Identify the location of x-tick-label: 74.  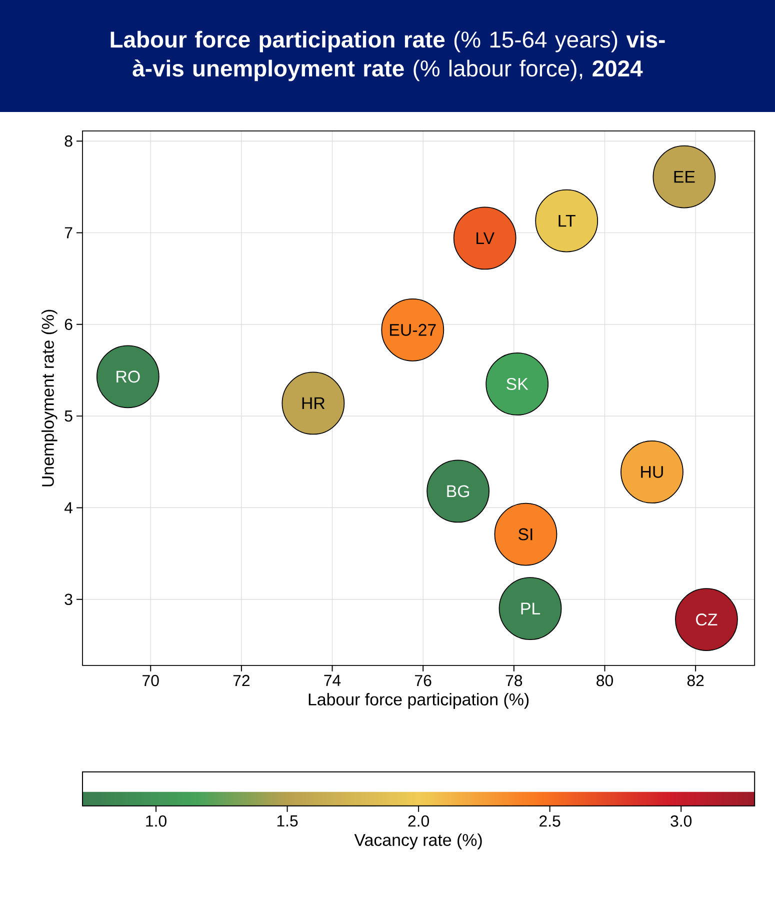
(332, 680).